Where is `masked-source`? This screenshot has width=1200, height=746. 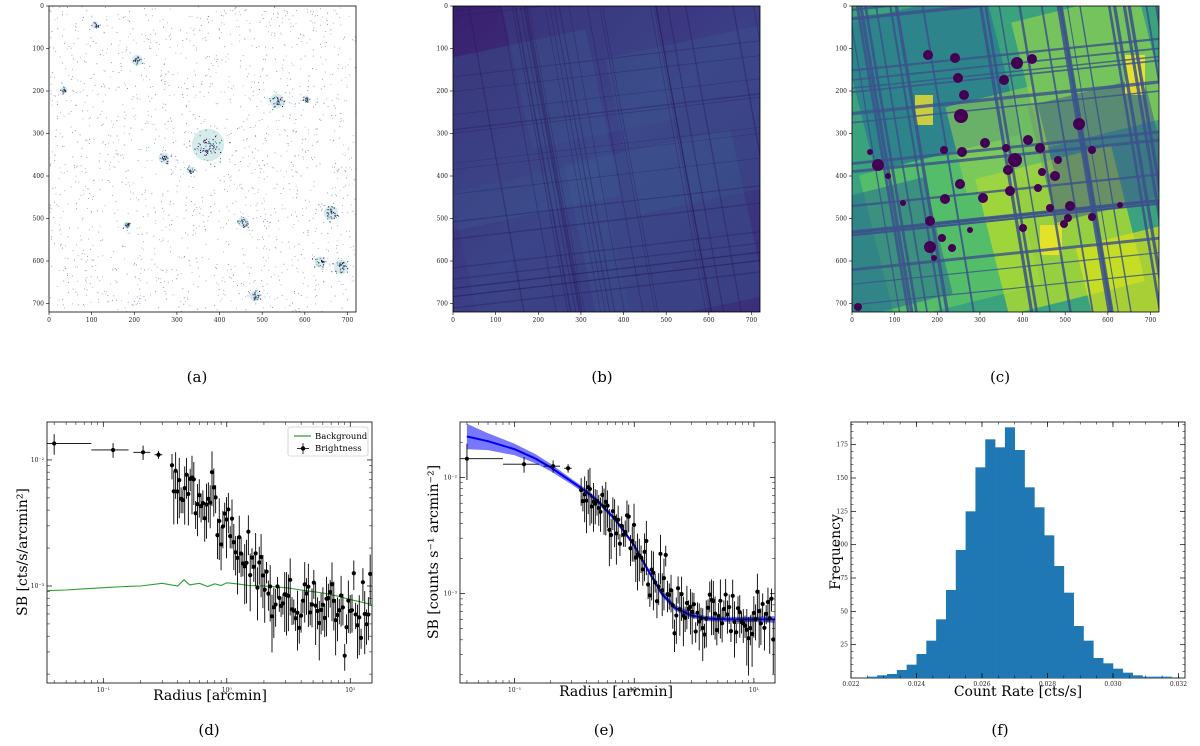 masked-source is located at coordinates (1064, 224).